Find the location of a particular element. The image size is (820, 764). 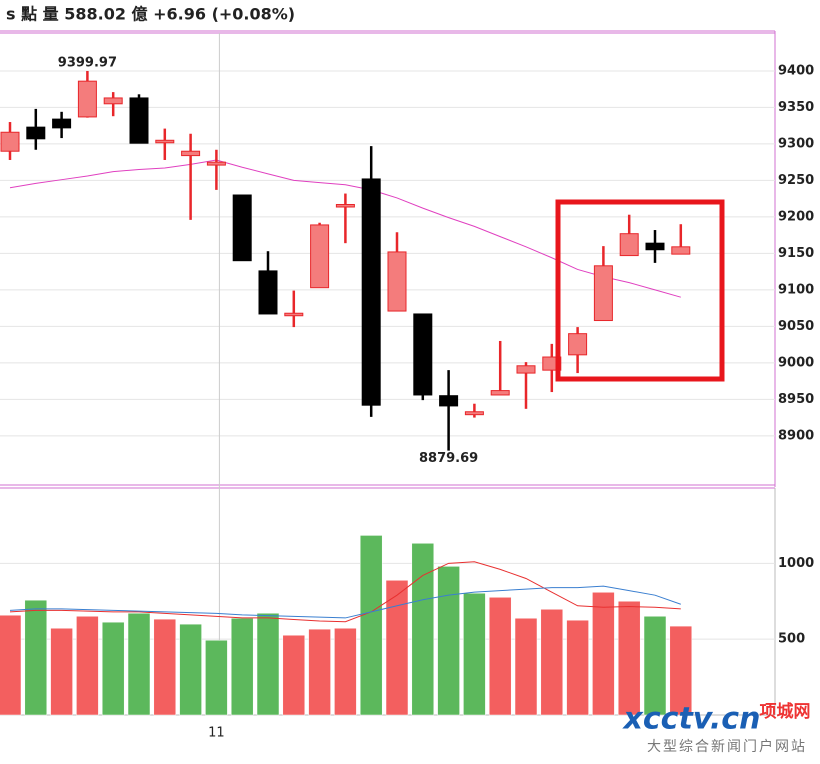

y-tick-label: 9100 is located at coordinates (796, 289).